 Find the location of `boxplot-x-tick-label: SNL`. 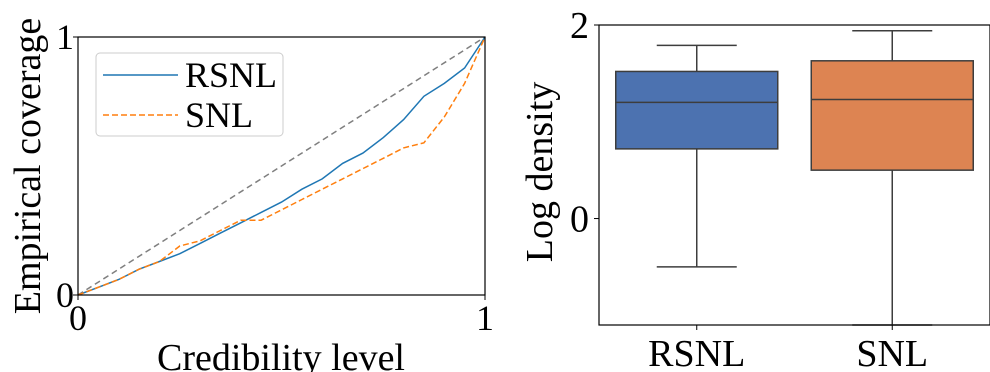

boxplot-x-tick-label: SNL is located at coordinates (892, 352).